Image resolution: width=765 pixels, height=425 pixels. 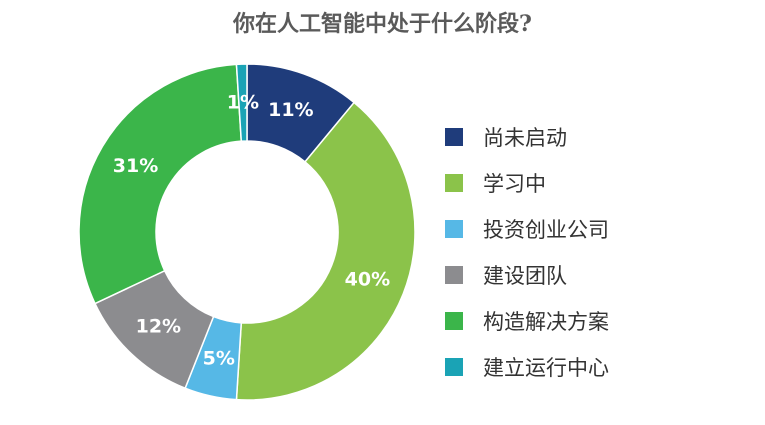 I want to click on legend-item: 投资创业公司, so click(x=527, y=229).